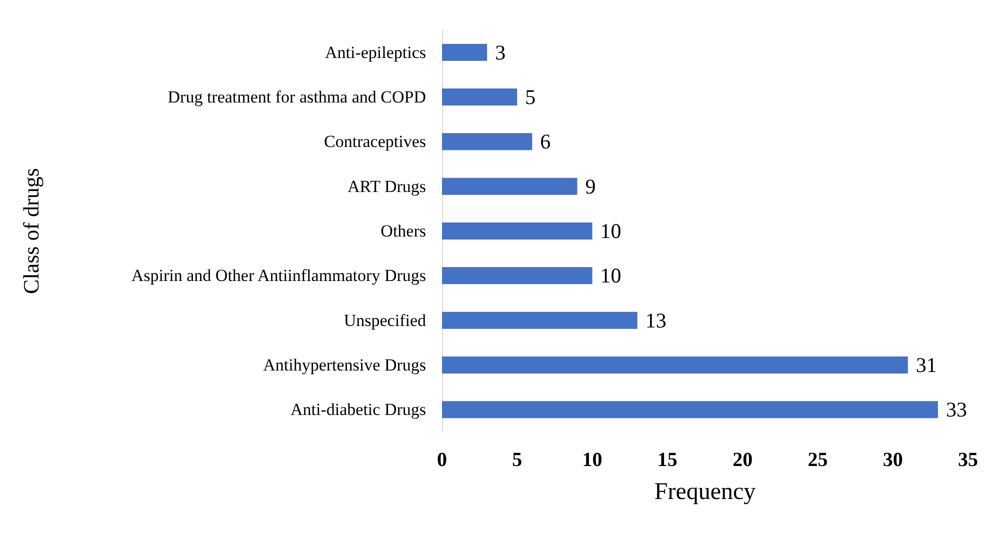  What do you see at coordinates (278, 276) in the screenshot?
I see `y-tick-label: Aspirin and Other Antiinflammatory Drugs` at bounding box center [278, 276].